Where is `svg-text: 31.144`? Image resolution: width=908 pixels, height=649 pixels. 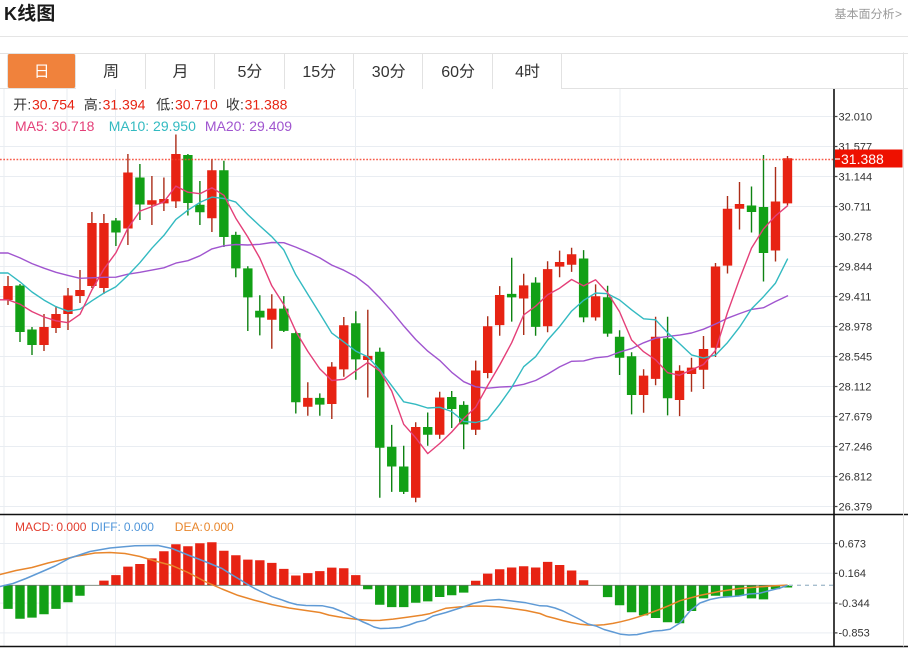
svg-text: 31.144 is located at coordinates (856, 177).